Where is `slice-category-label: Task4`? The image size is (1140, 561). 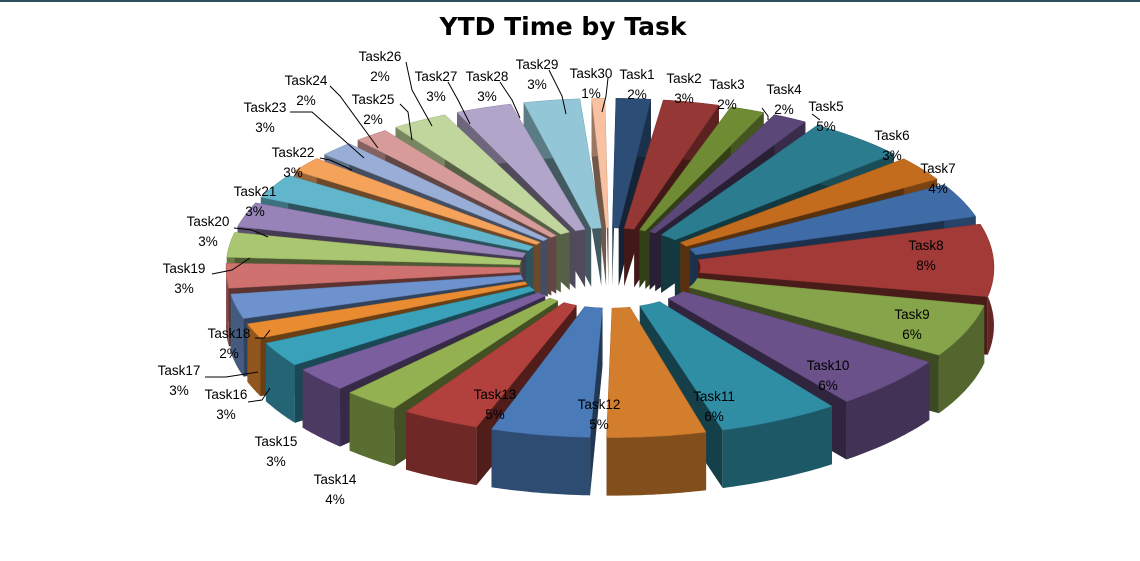
slice-category-label: Task4 is located at coordinates (784, 89).